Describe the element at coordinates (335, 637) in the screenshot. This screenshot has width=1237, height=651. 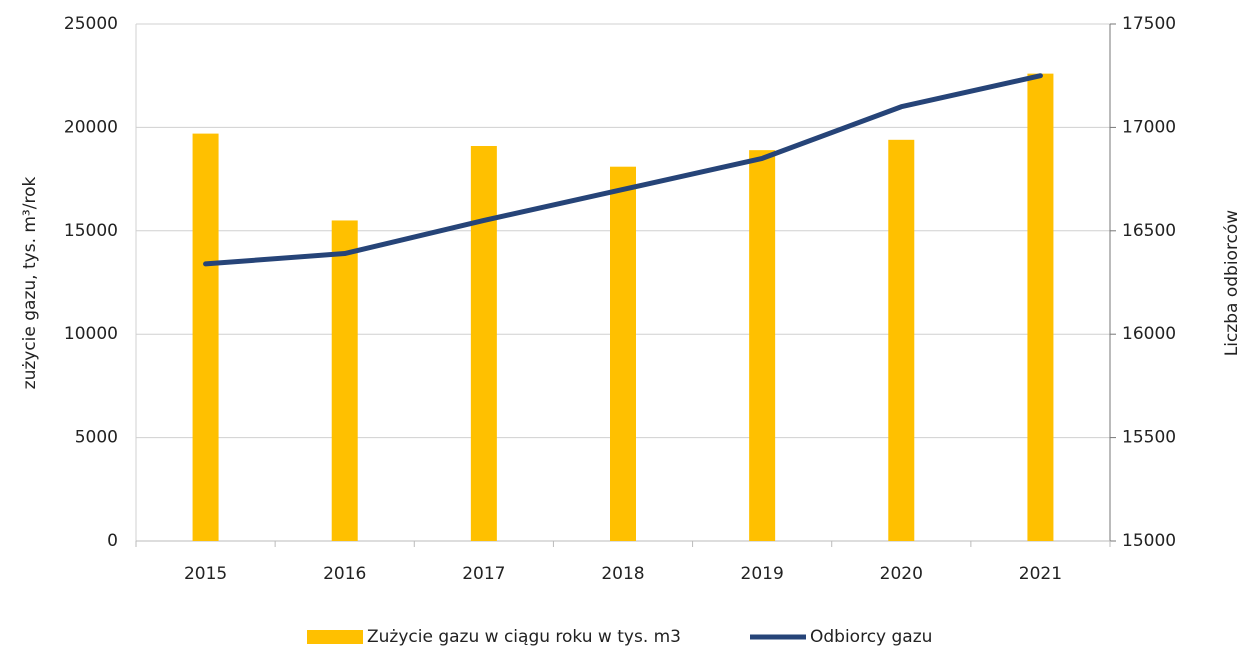
I see `legend-swatch` at that location.